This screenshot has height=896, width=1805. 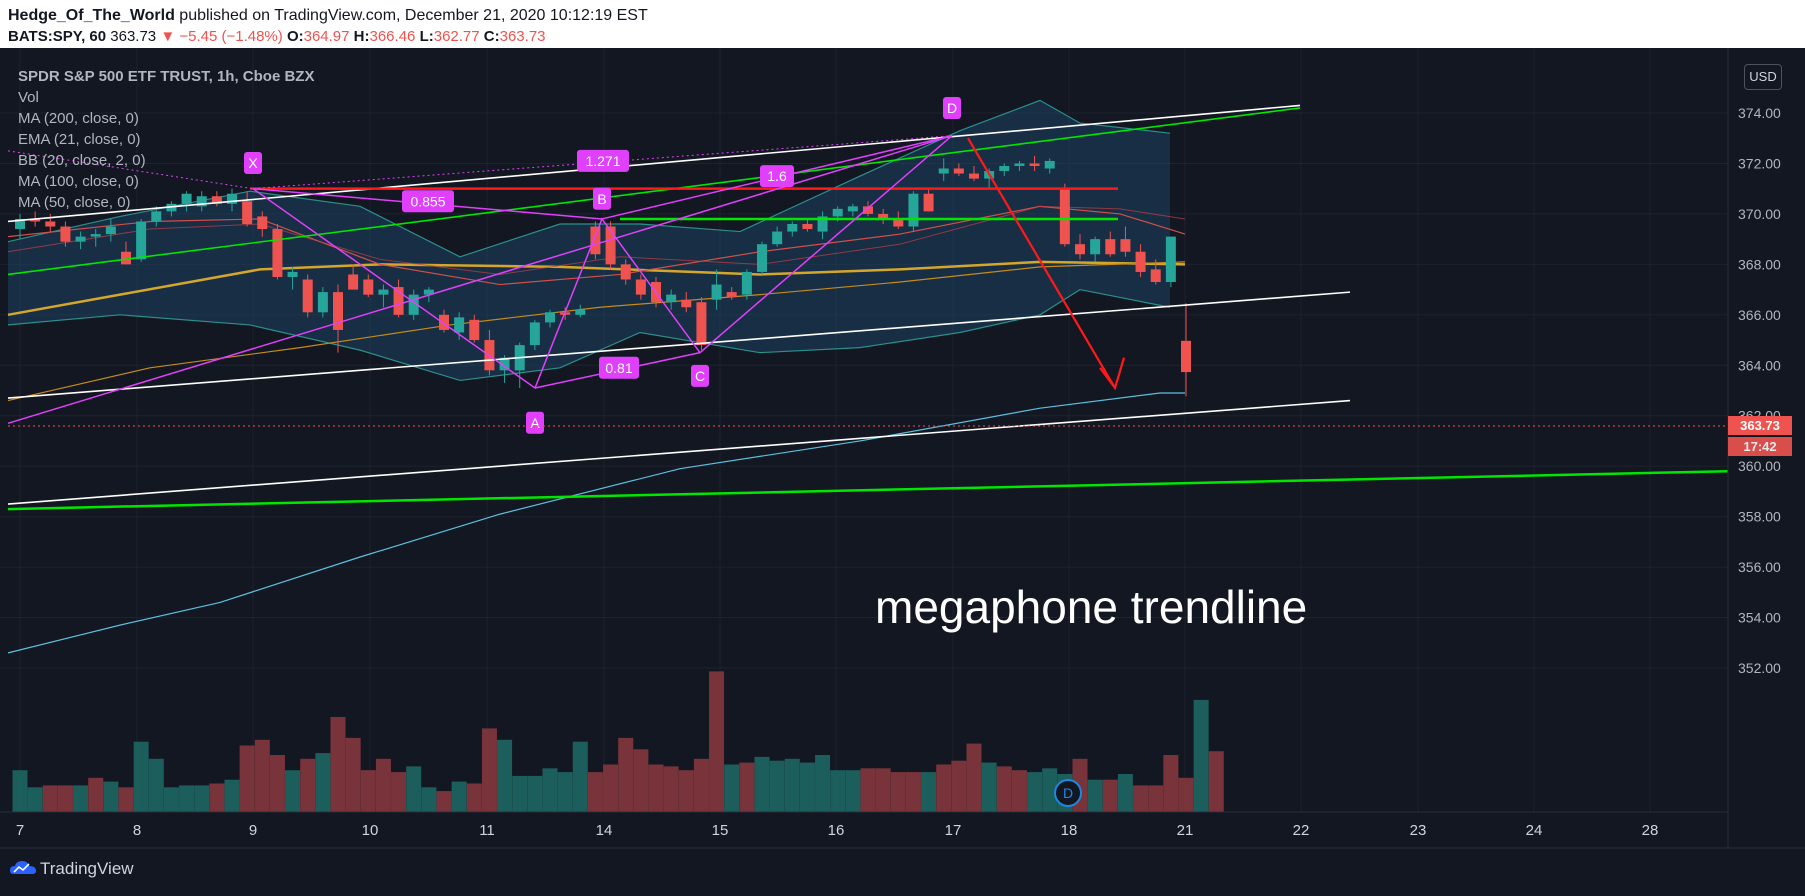 I want to click on brand-name: TradingView, so click(x=87, y=868).